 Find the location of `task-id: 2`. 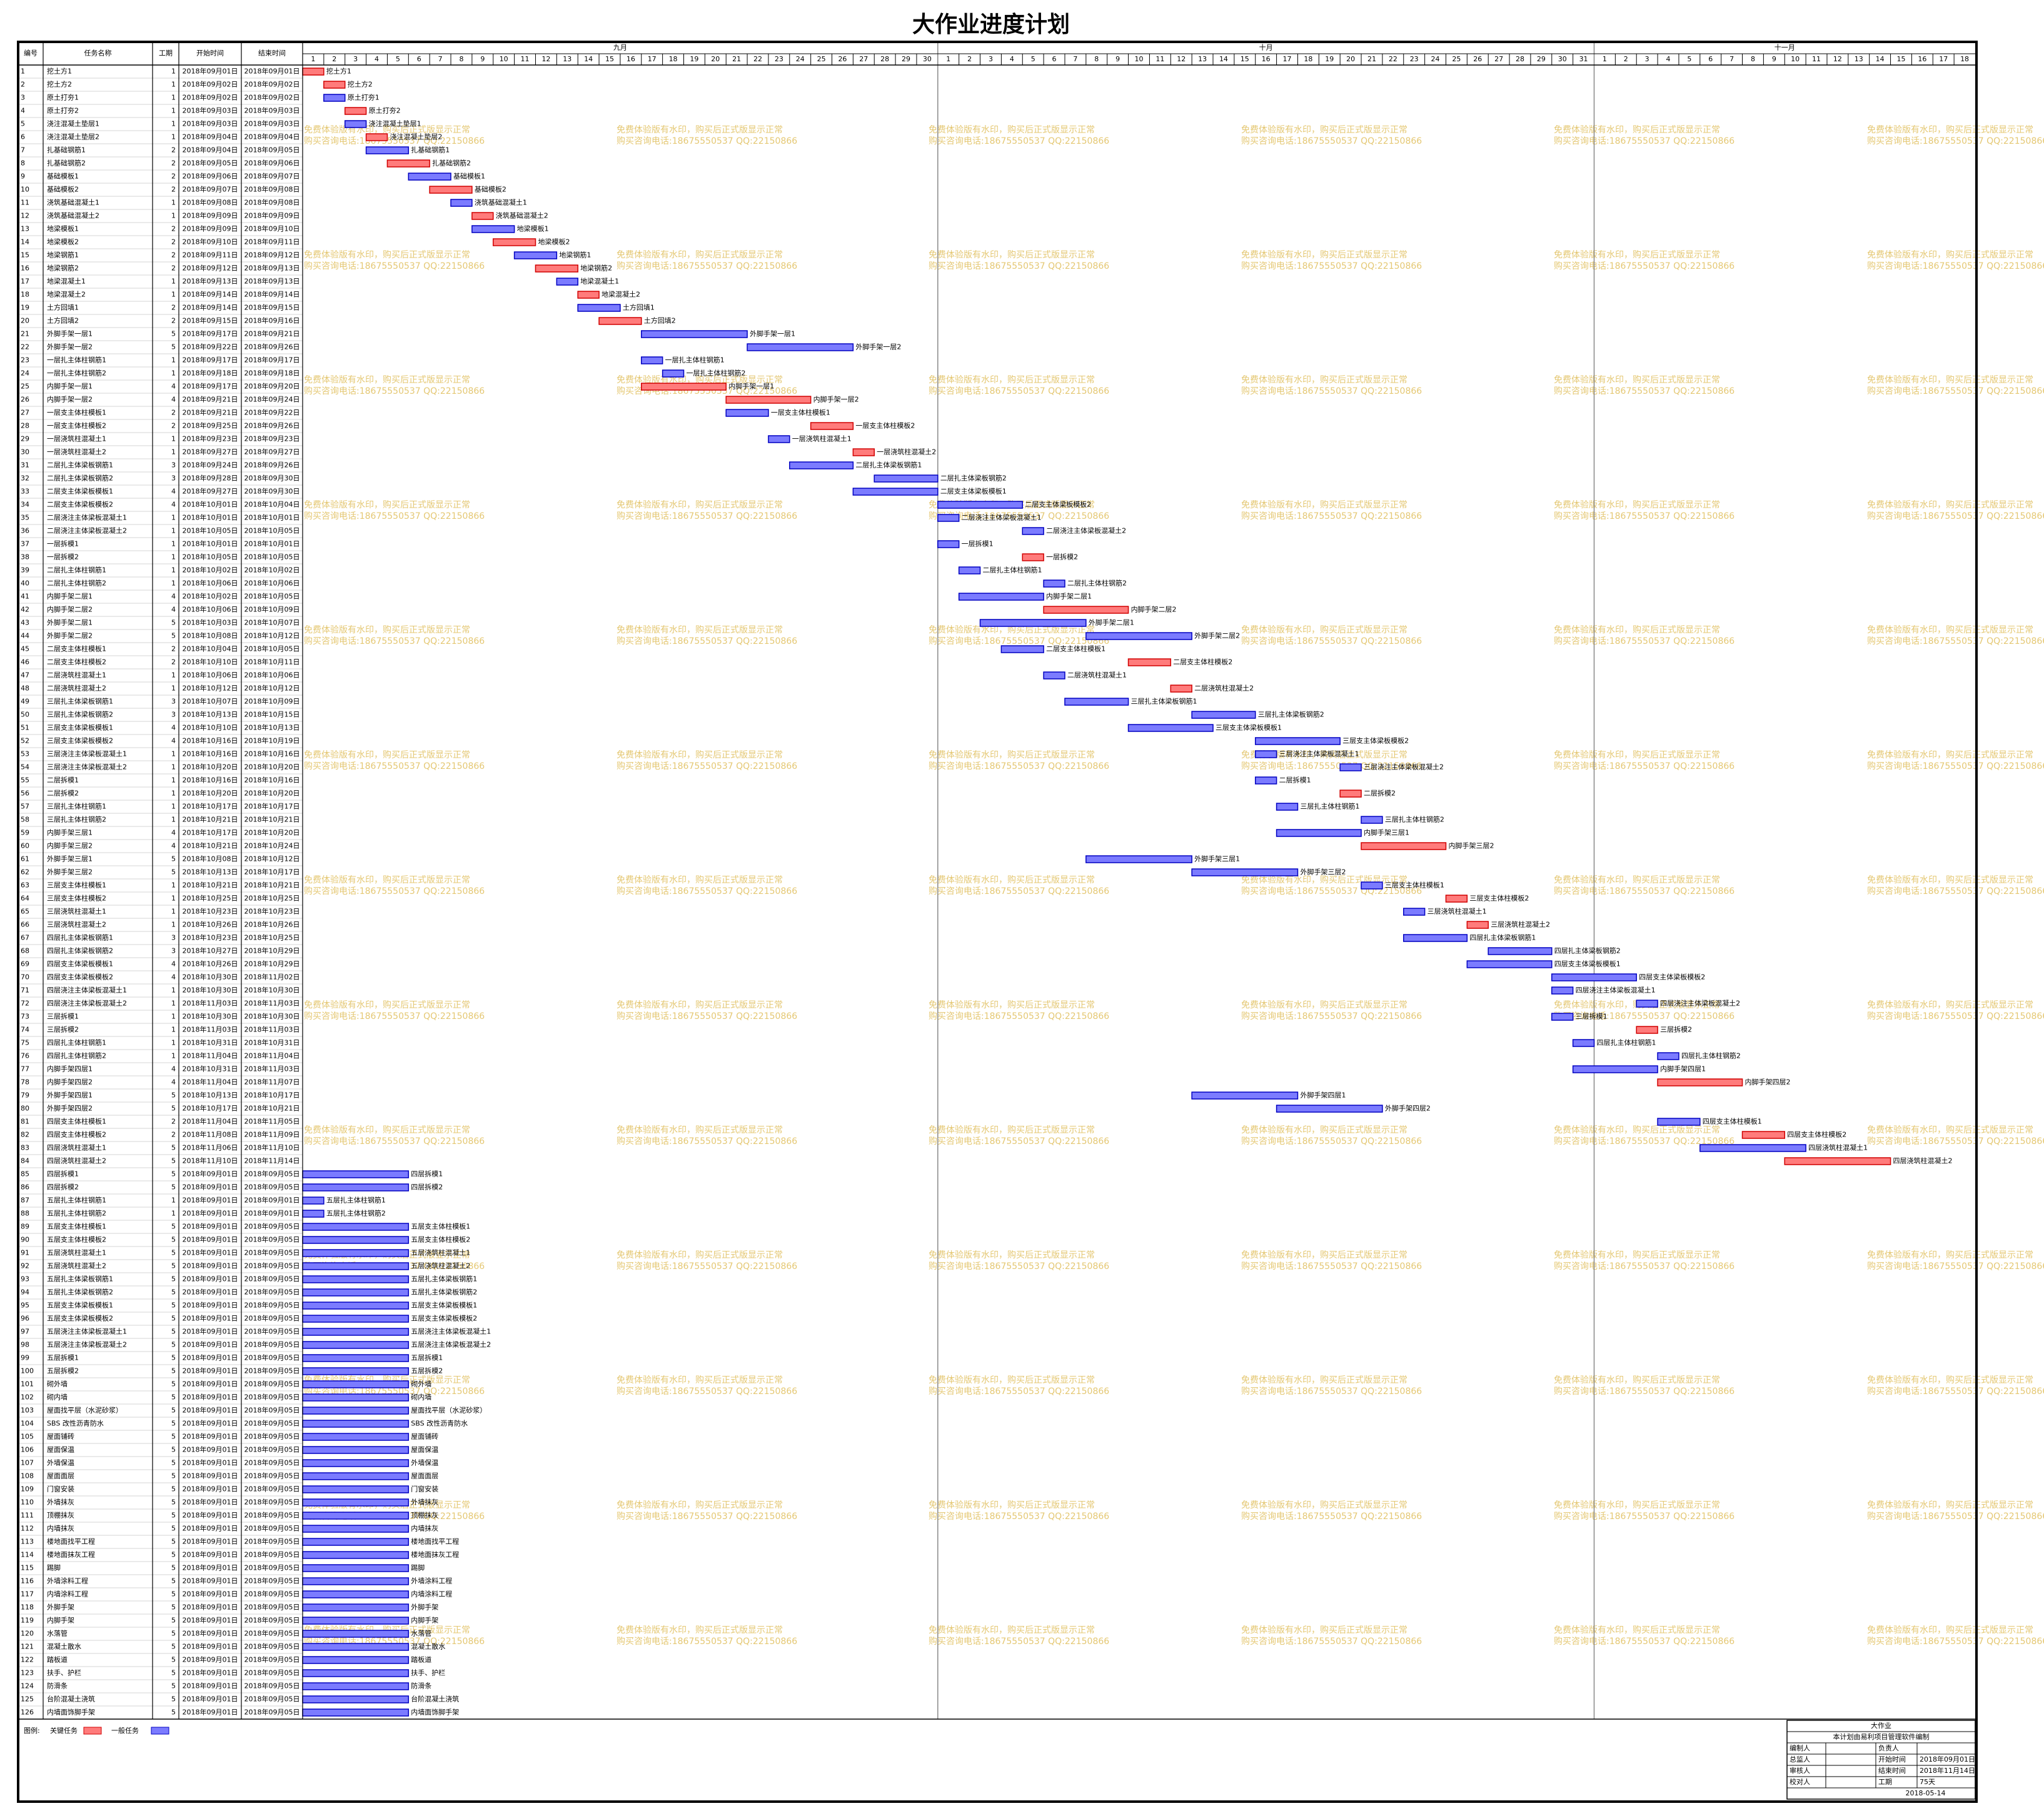

task-id: 2 is located at coordinates (23, 85).